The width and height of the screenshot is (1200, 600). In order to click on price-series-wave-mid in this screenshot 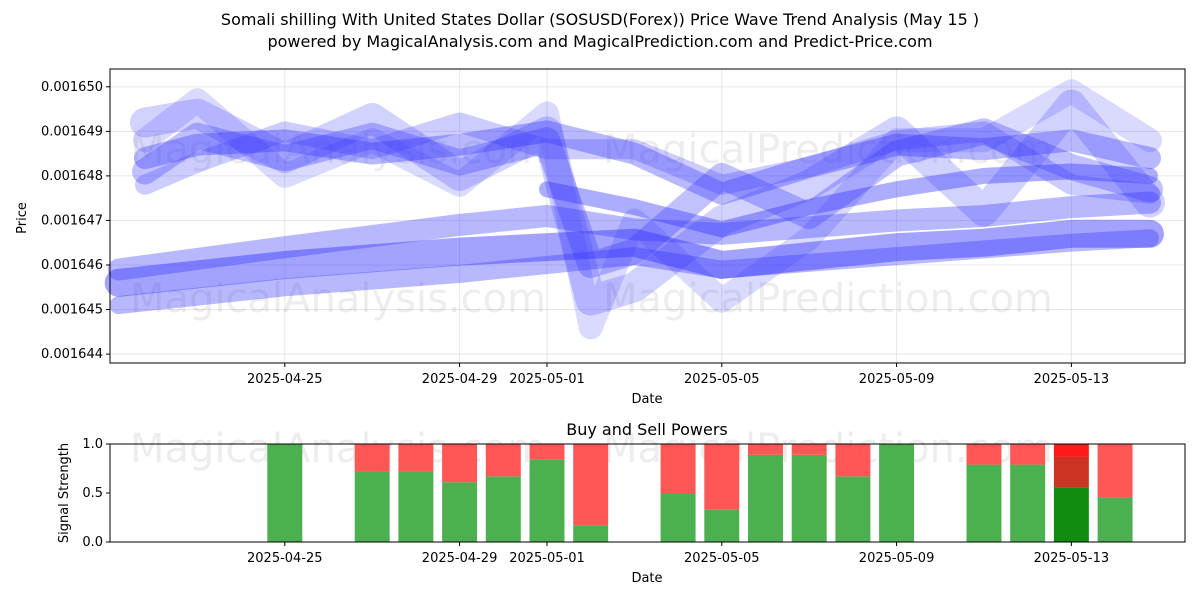, I will do `click(848, 200)`.